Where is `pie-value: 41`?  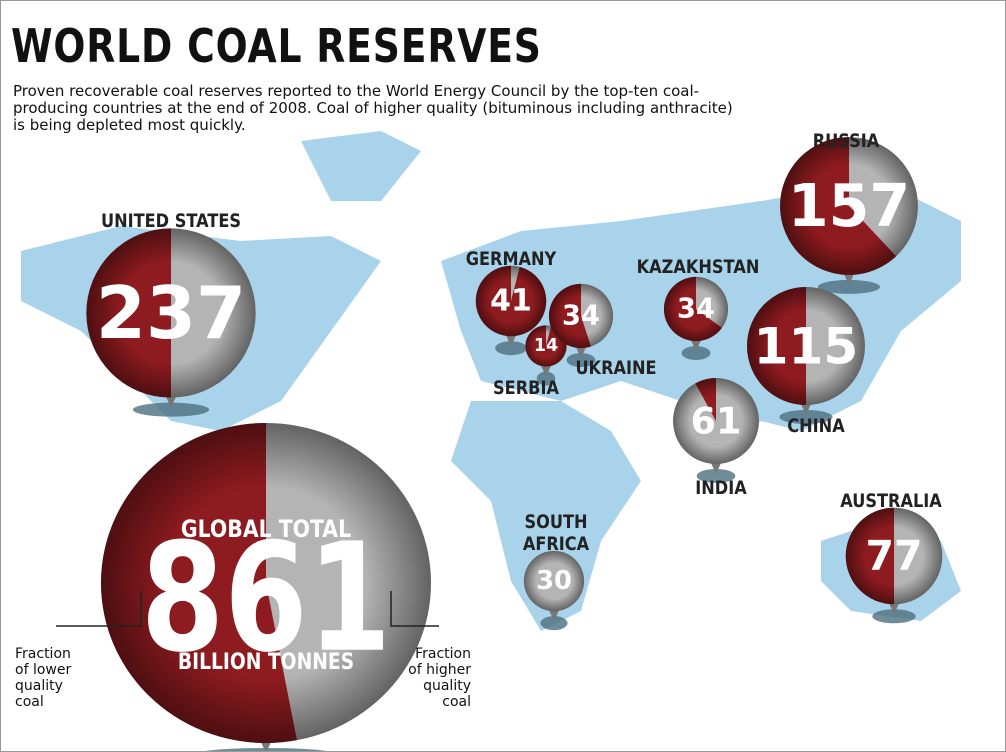 pie-value: 41 is located at coordinates (511, 301).